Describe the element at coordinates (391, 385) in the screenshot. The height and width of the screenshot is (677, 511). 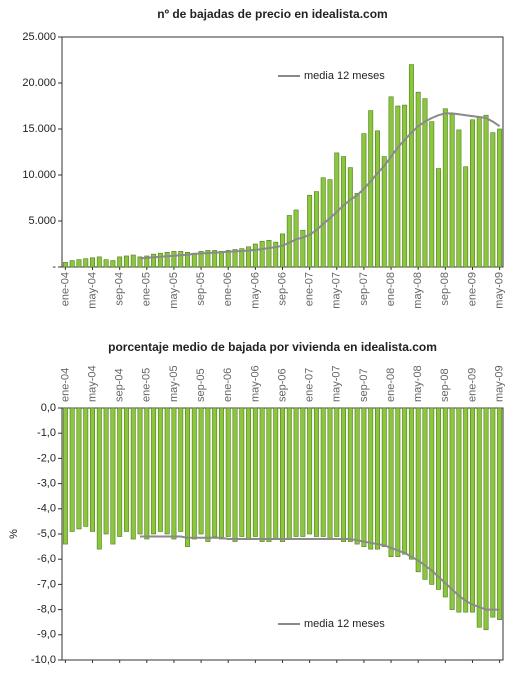
I see `x-tick-label: ene-08` at that location.